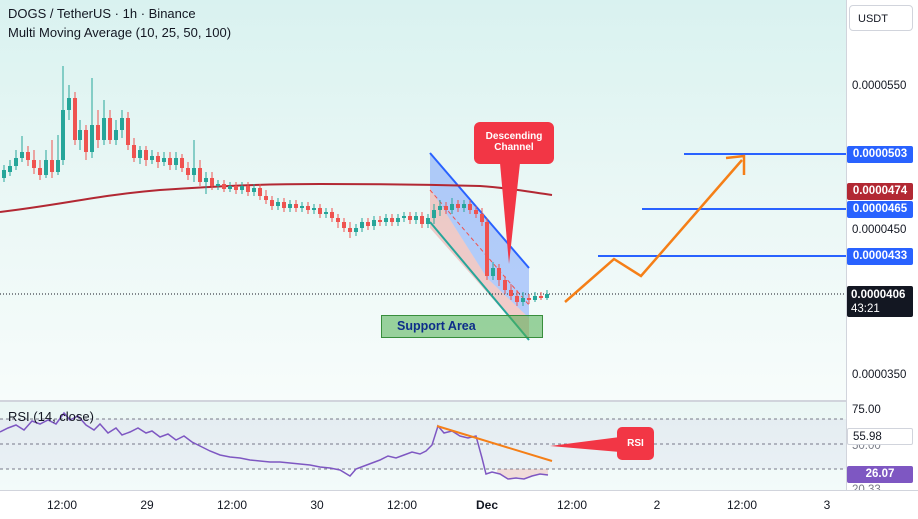 This screenshot has height=519, width=918. I want to click on time-label: 3, so click(827, 505).